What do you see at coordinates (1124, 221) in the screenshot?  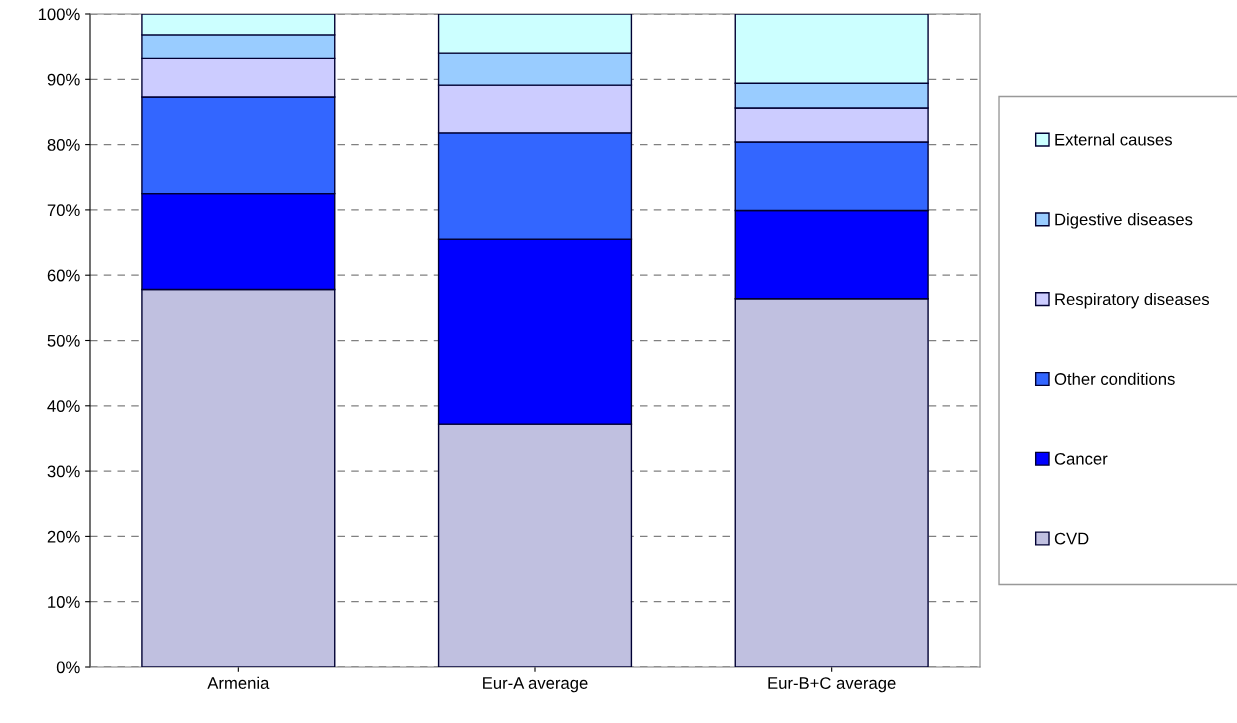 I see `legend-label: Digestive diseases` at bounding box center [1124, 221].